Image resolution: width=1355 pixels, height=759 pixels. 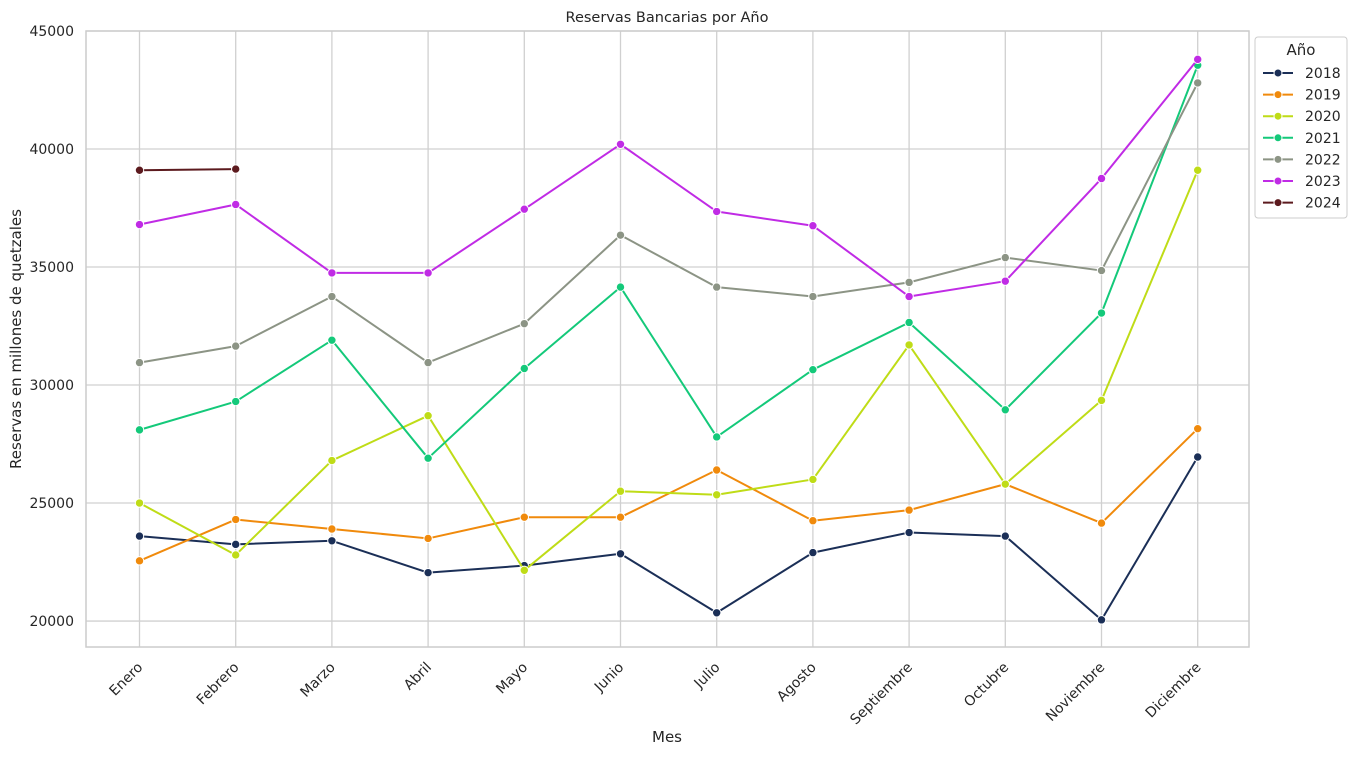 I want to click on series-2024, so click(x=187, y=169).